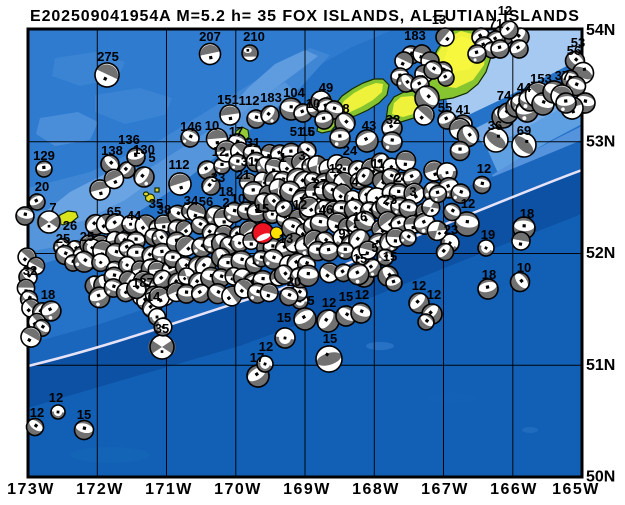 The image size is (625, 505). I want to click on svg-text: 168W, so click(376, 489).